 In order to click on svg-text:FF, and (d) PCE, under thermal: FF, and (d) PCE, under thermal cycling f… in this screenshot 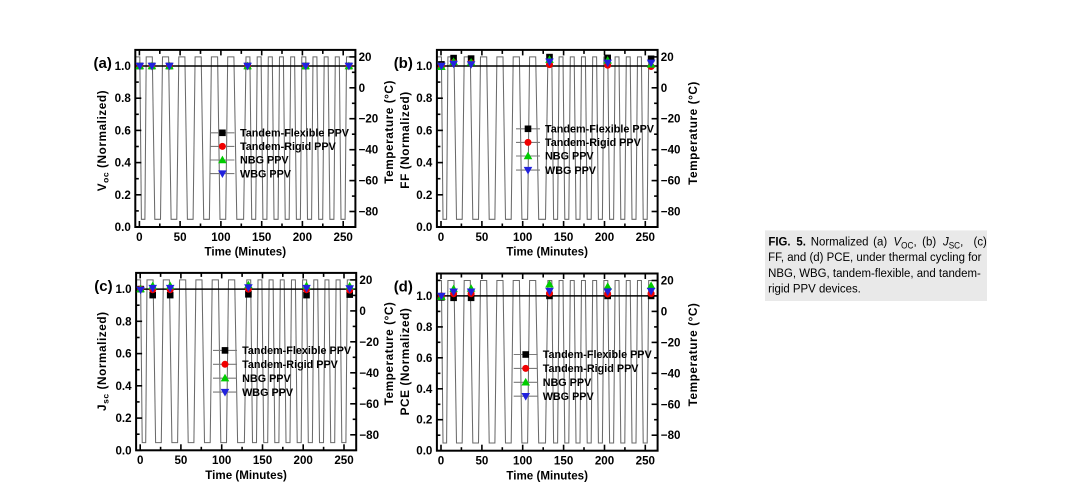, I will do `click(874, 257)`.